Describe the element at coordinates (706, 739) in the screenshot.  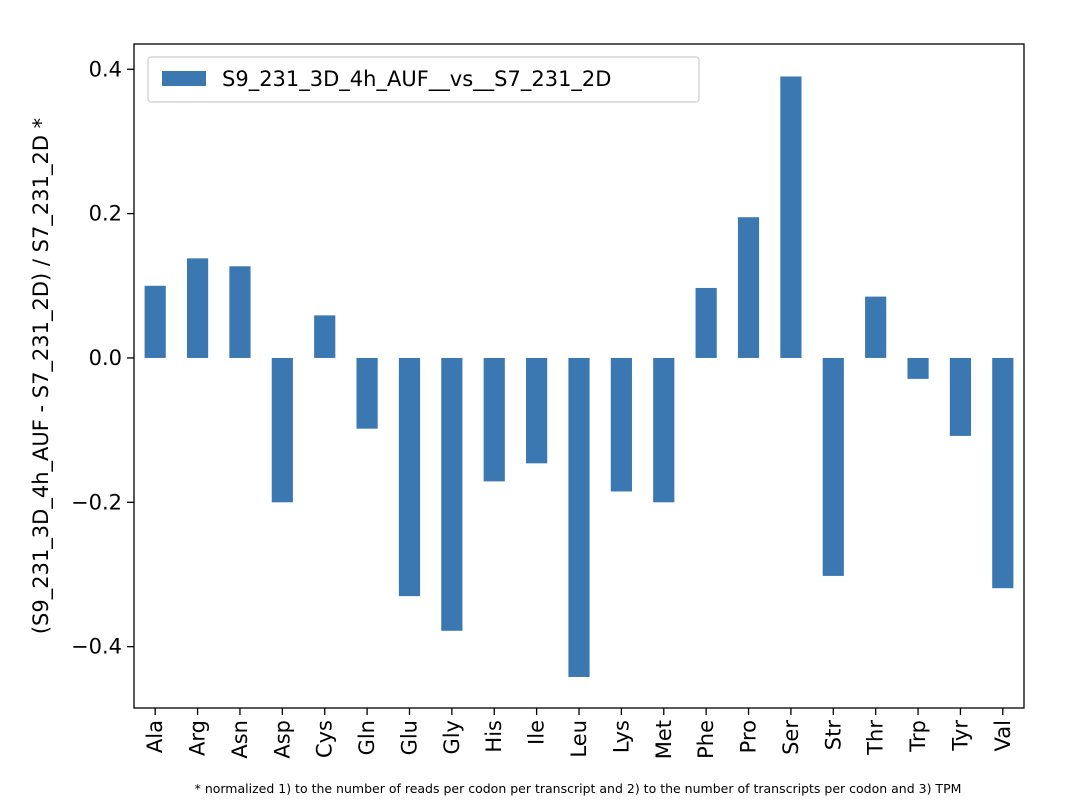
I see `x-tick-label: Phe` at that location.